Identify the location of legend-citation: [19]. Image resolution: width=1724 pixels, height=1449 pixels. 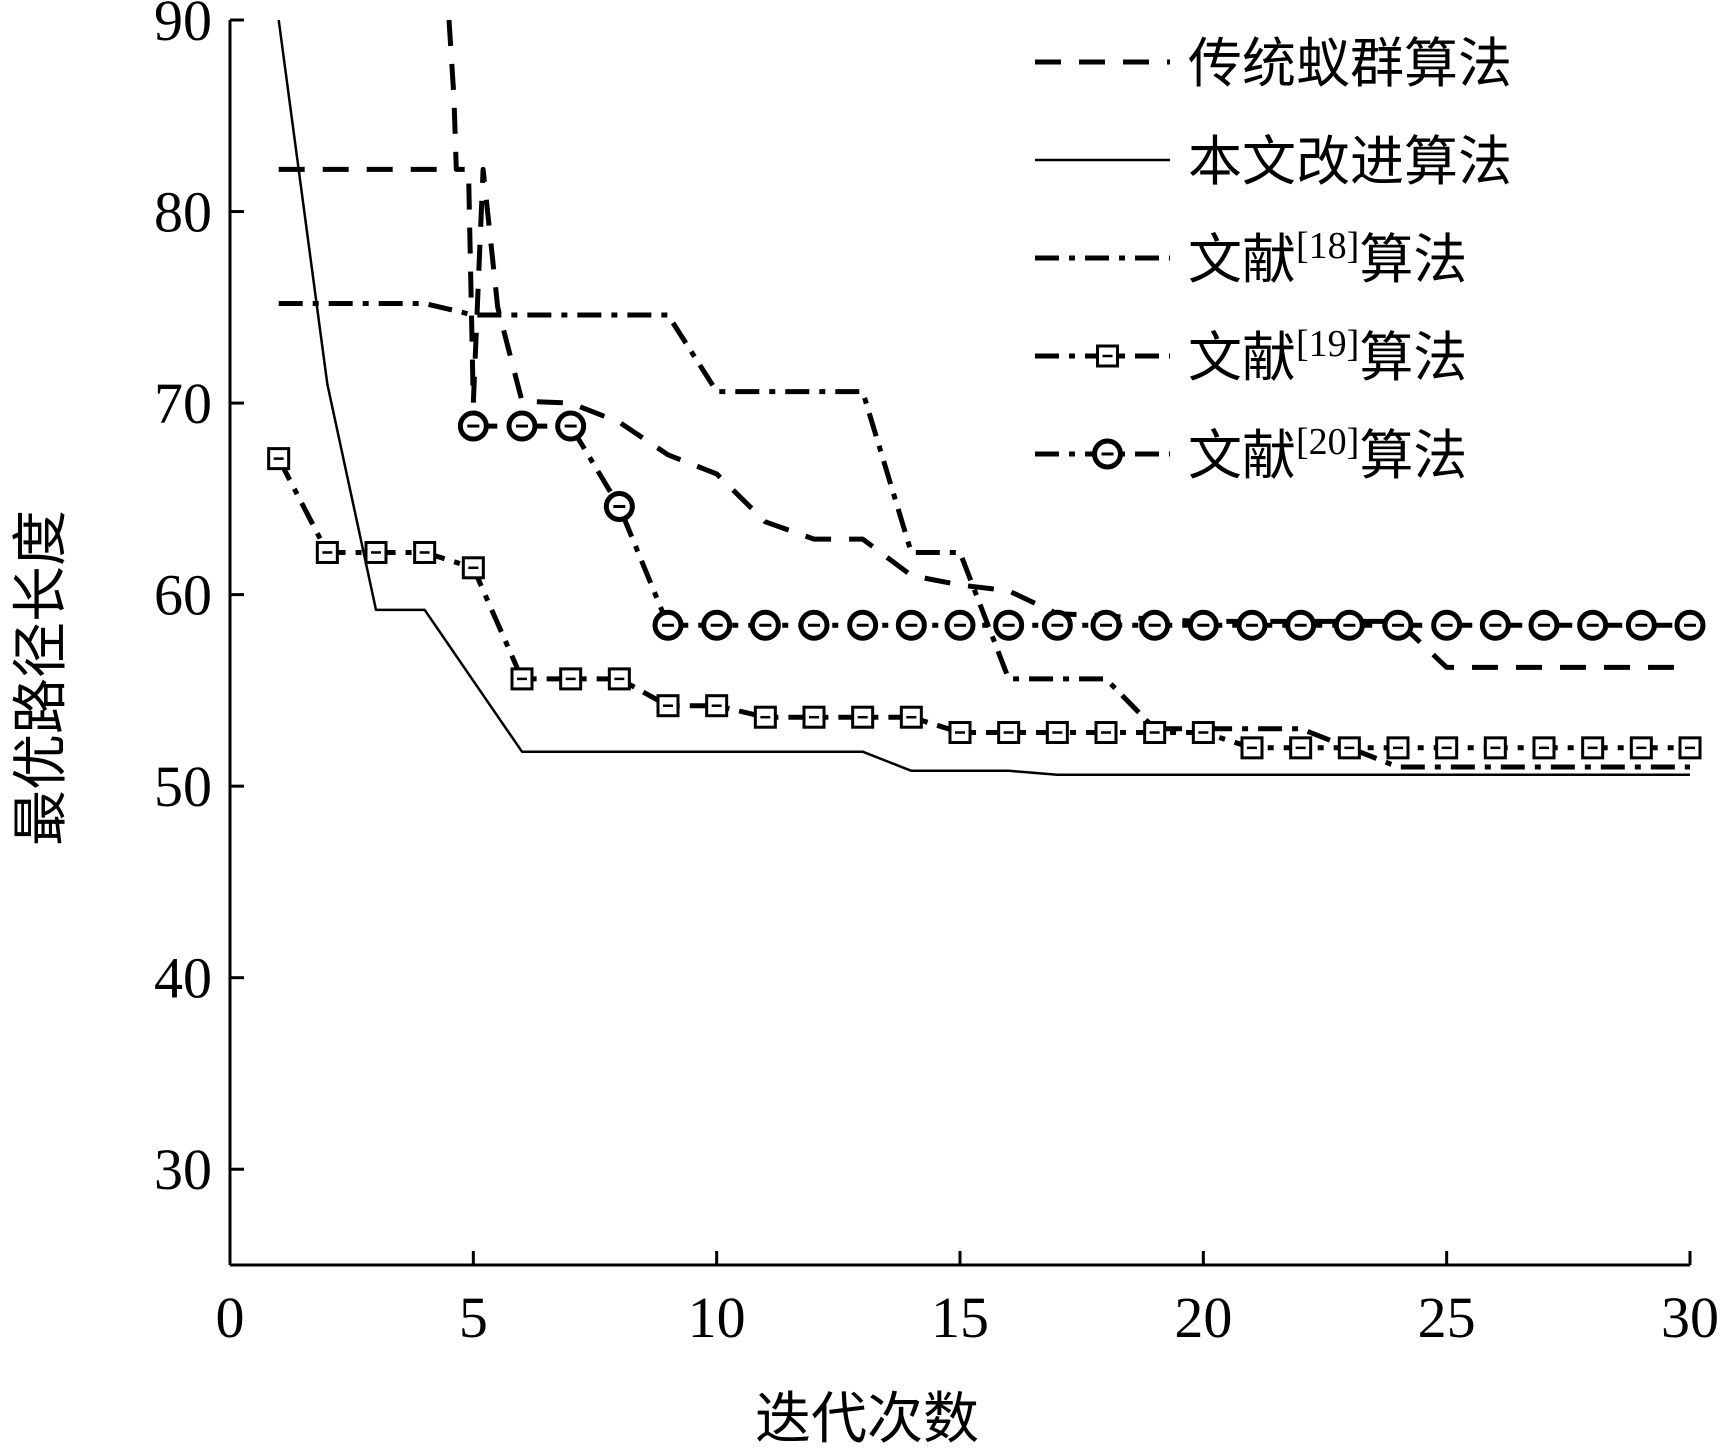
(1327, 344).